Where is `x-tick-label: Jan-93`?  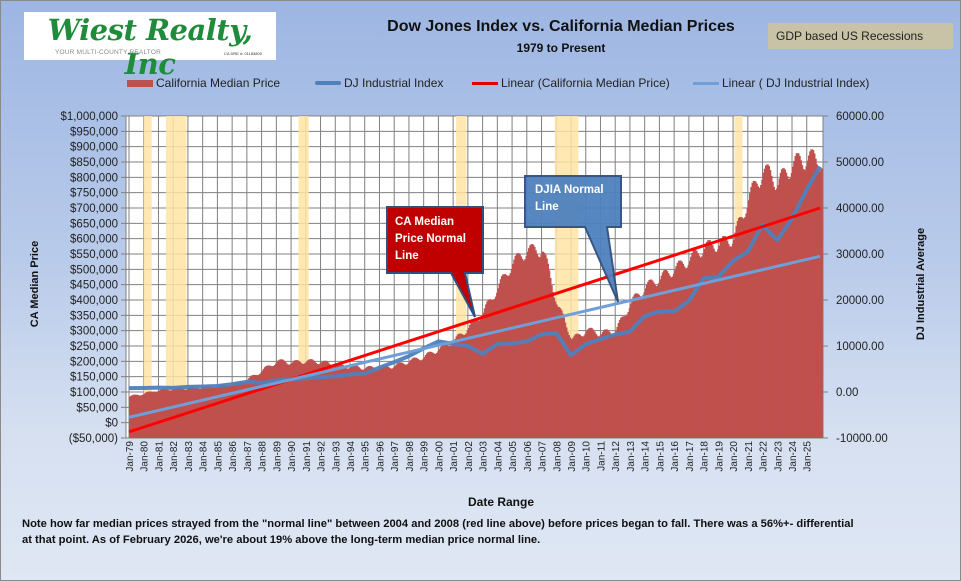
x-tick-label: Jan-93 is located at coordinates (336, 456).